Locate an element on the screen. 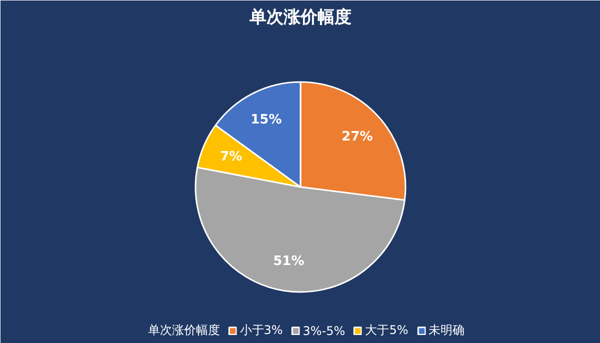 Image resolution: width=600 pixels, height=343 pixels. legend-label: 大于5% is located at coordinates (386, 330).